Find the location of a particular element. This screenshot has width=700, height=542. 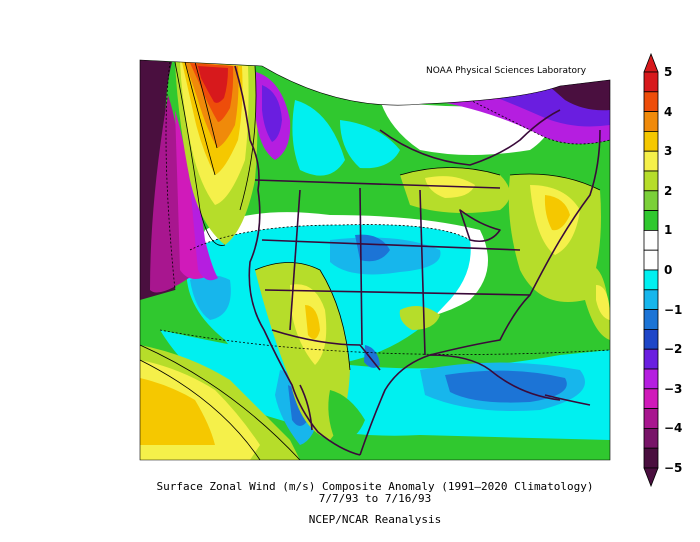

hudson-bay-shore is located at coordinates (470, 137).